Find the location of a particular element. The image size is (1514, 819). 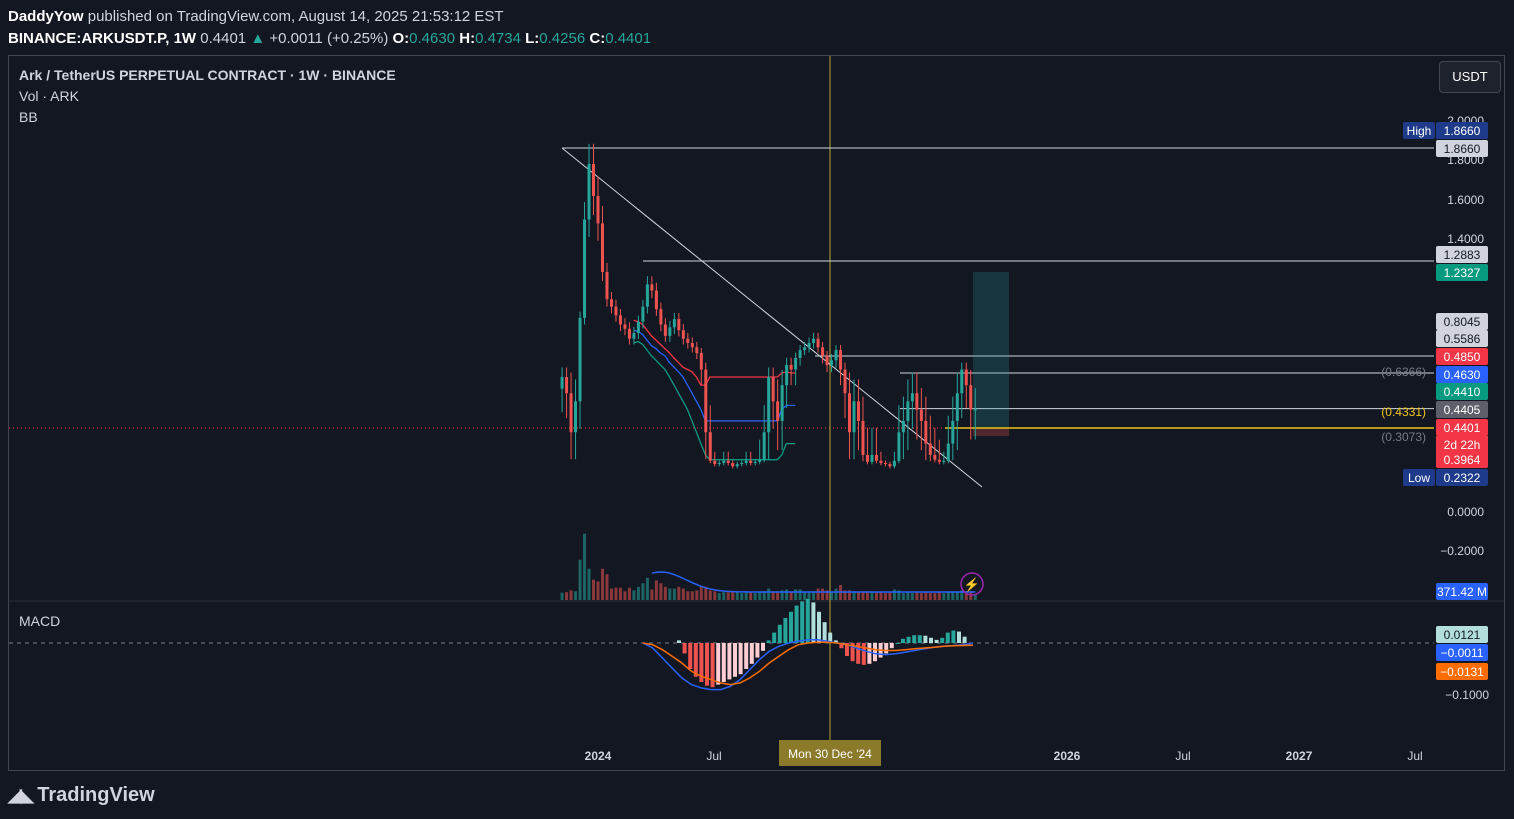

macd-value-label: −0.0131 is located at coordinates (1462, 672).